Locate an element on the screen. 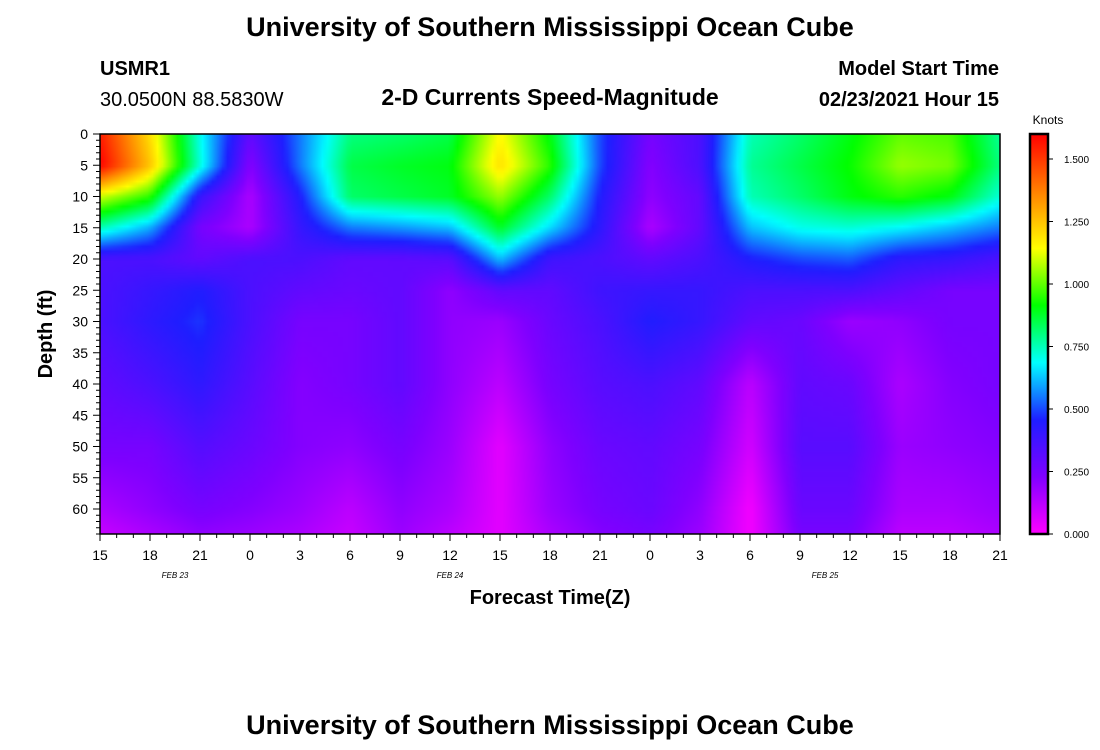  x-date-label: FEB 24 is located at coordinates (450, 575).